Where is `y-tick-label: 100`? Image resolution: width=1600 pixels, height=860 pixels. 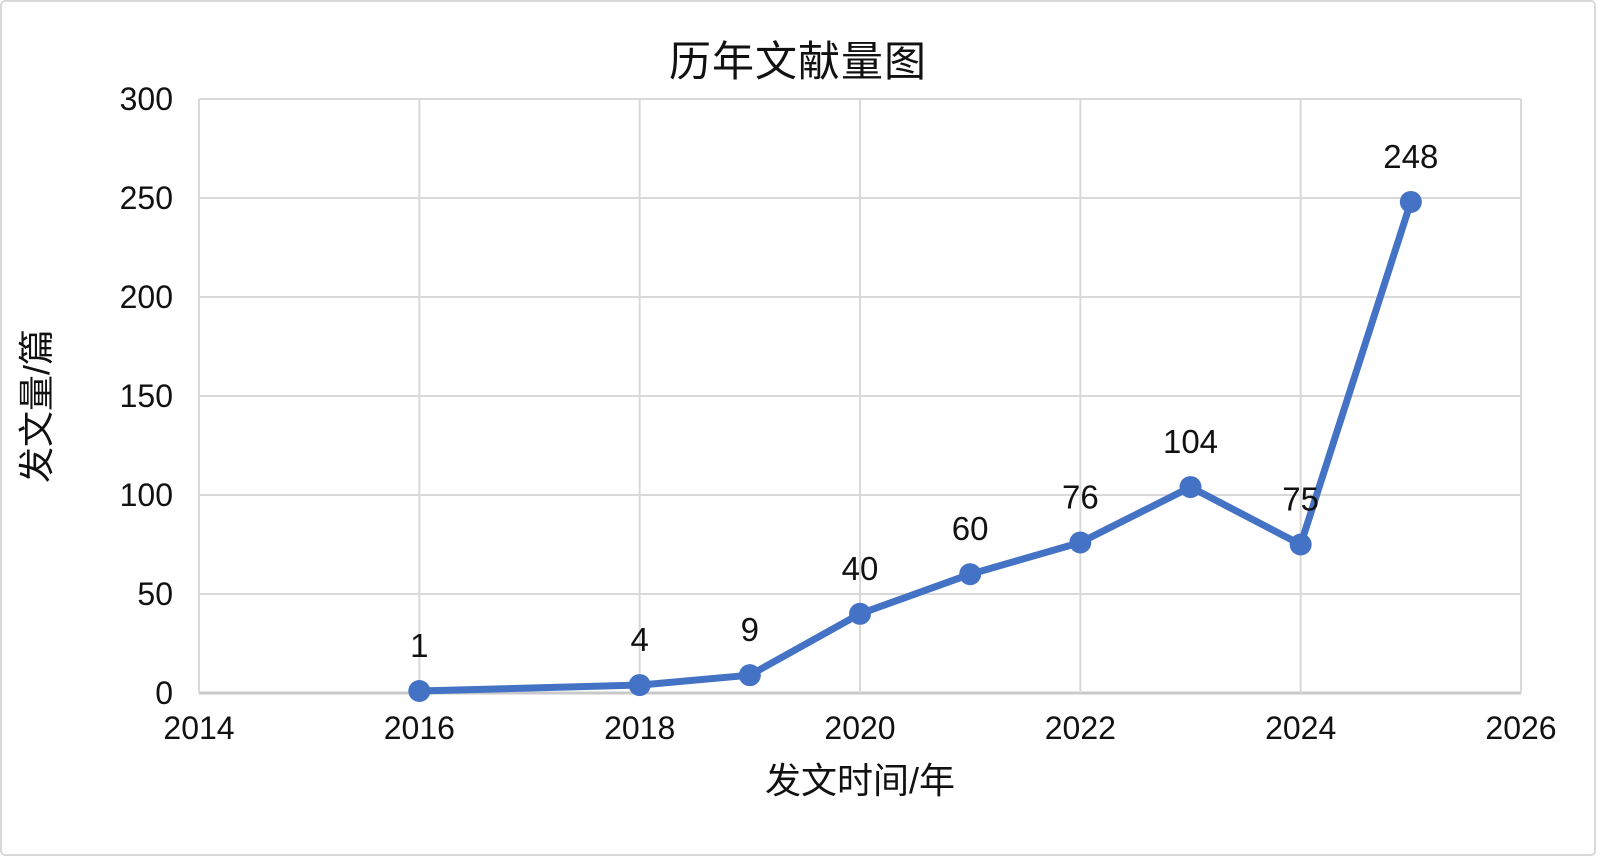 y-tick-label: 100 is located at coordinates (146, 495).